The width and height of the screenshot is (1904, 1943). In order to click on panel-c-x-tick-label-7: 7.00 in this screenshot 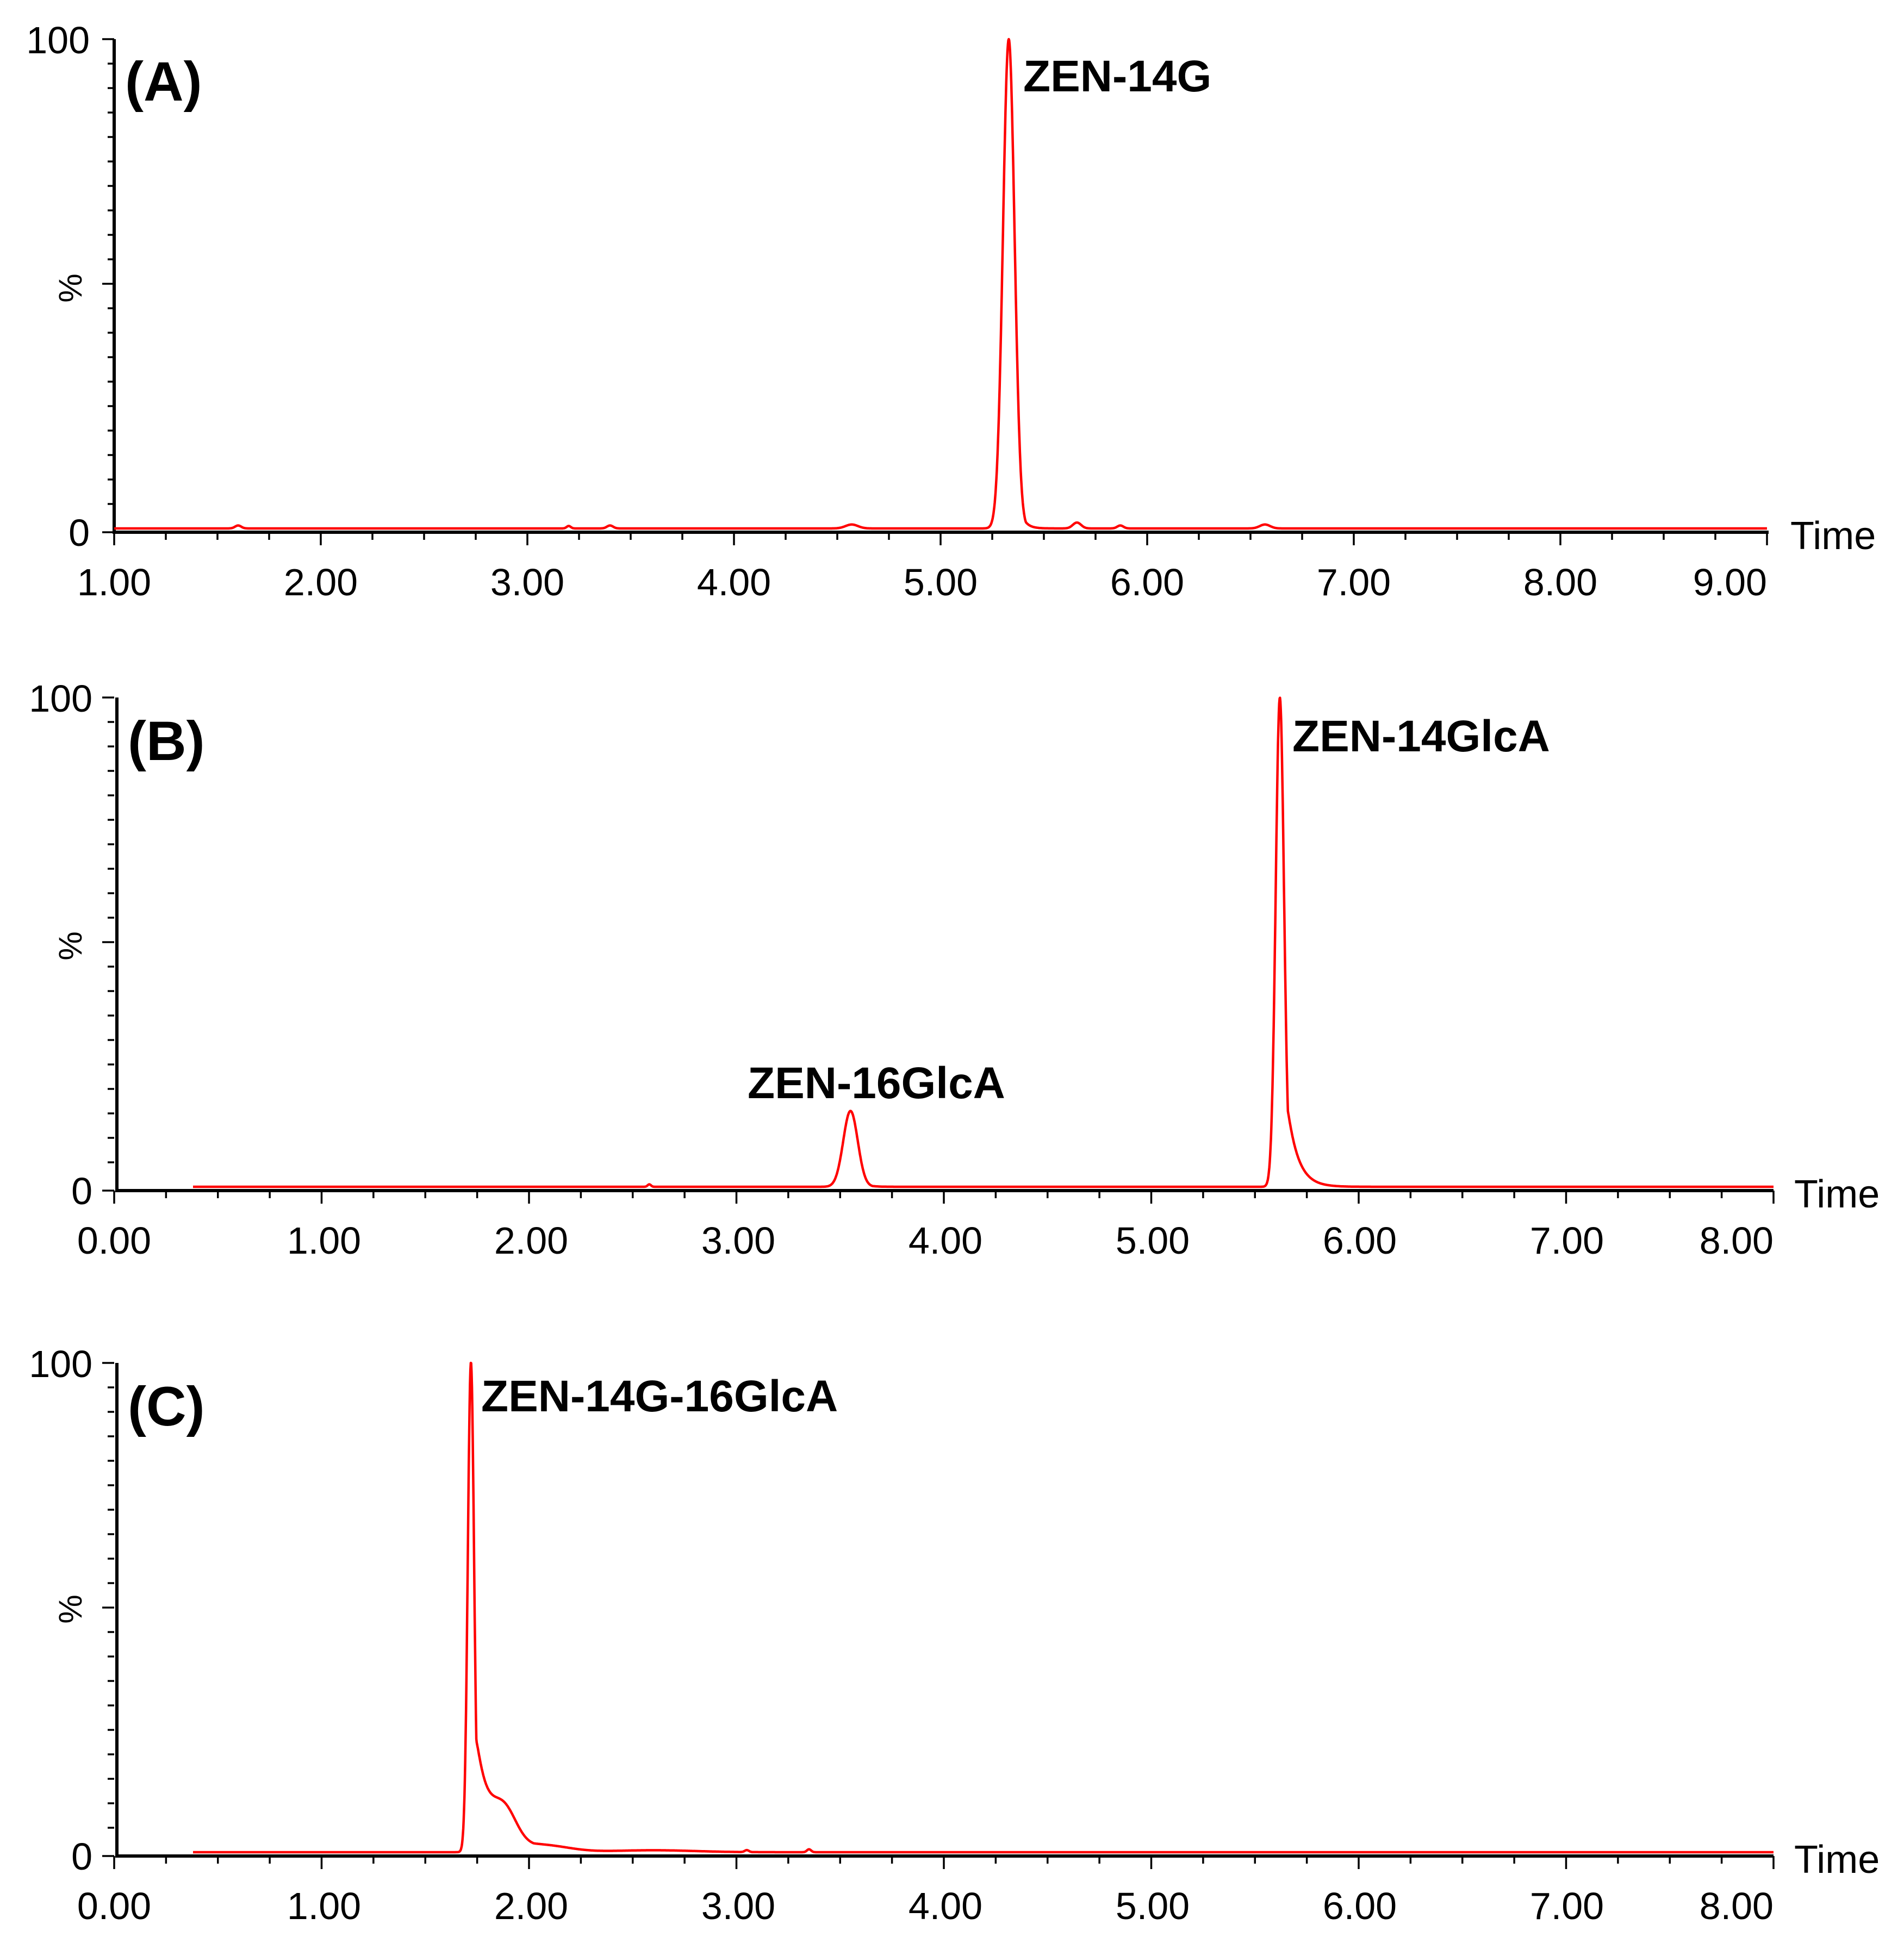, I will do `click(1567, 1906)`.